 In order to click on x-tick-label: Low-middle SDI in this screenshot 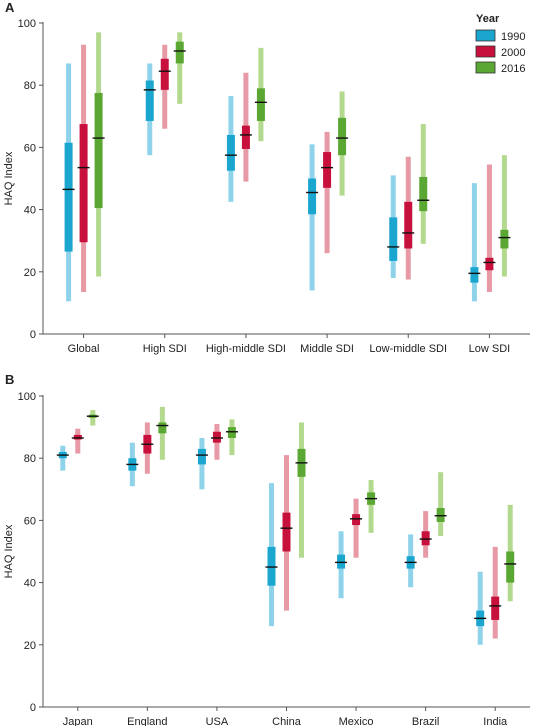, I will do `click(408, 349)`.